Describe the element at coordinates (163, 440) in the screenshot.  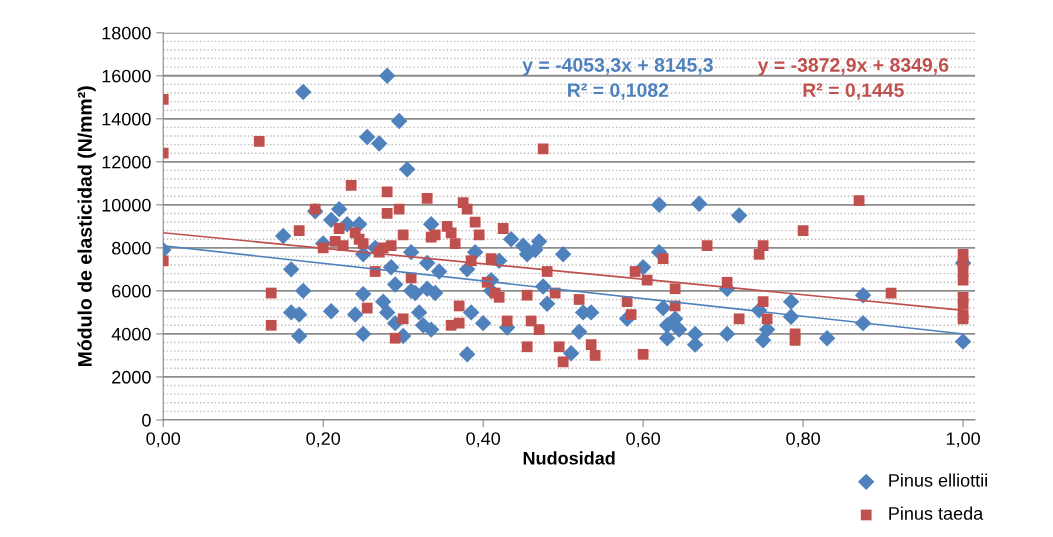
I see `x-tick-label: 0,00` at that location.